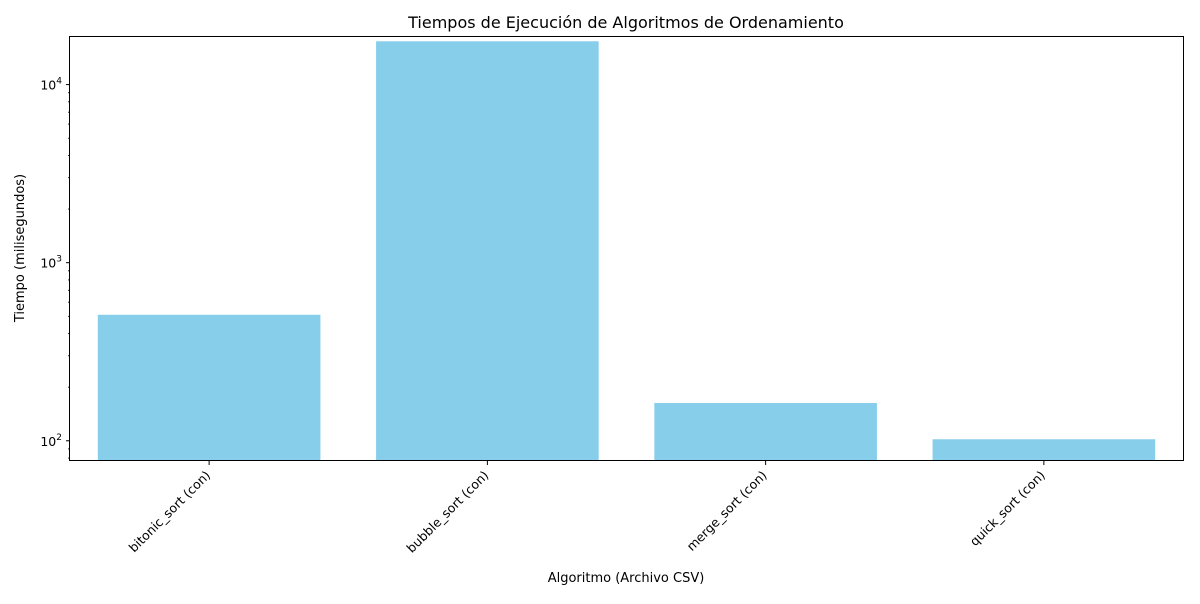  I want to click on y-tick-label: 103, so click(51, 263).